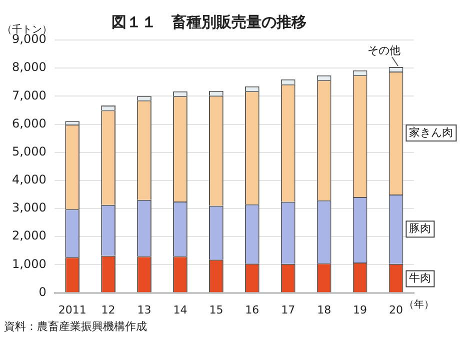  What do you see at coordinates (29, 263) in the screenshot?
I see `y-tick-label: 1,000` at bounding box center [29, 263].